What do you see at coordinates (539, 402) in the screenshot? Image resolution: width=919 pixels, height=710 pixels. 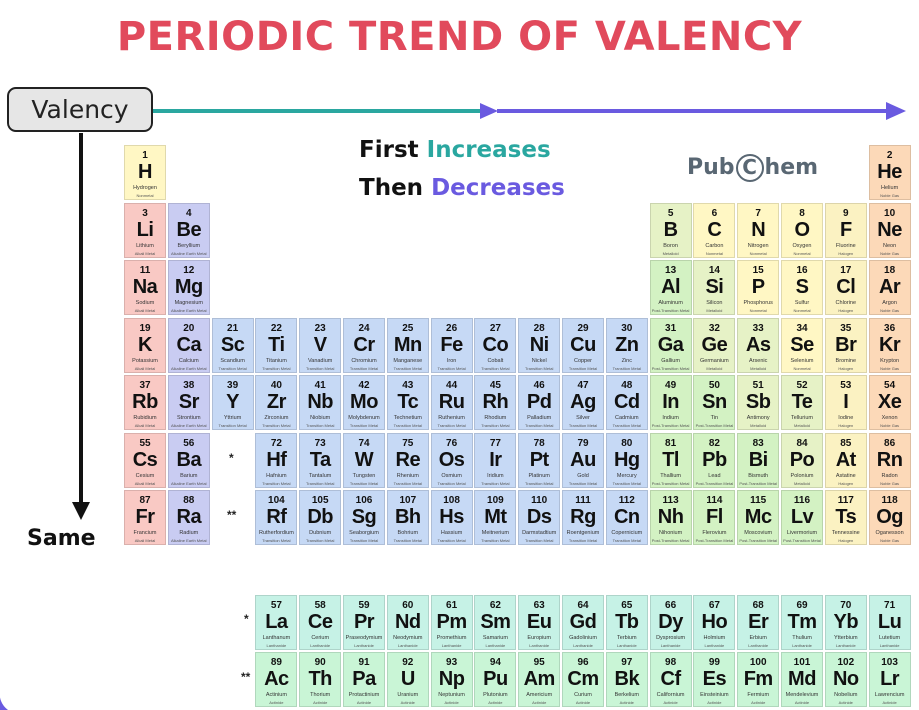 I see `element-symbol: Pd` at bounding box center [539, 402].